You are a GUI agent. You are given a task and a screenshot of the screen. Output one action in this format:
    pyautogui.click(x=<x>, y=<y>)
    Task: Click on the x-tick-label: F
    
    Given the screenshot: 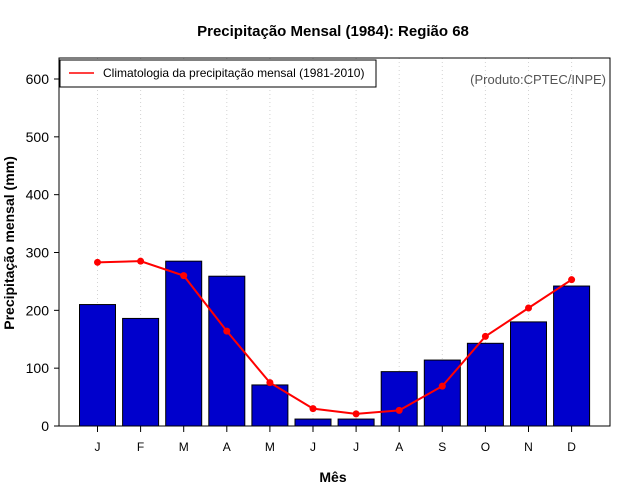 What is the action you would take?
    pyautogui.click(x=140, y=447)
    